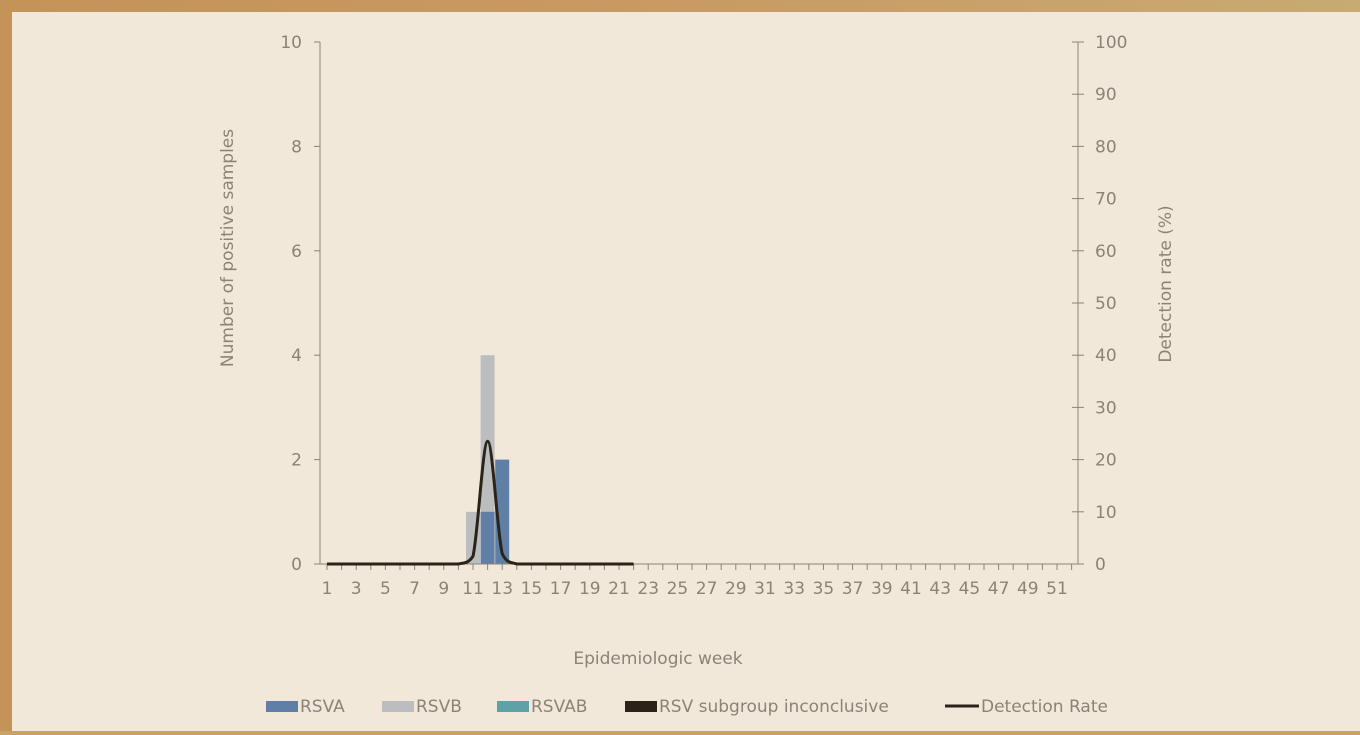  Describe the element at coordinates (439, 707) in the screenshot. I see `legend-label-rsvb: RSVB` at that location.